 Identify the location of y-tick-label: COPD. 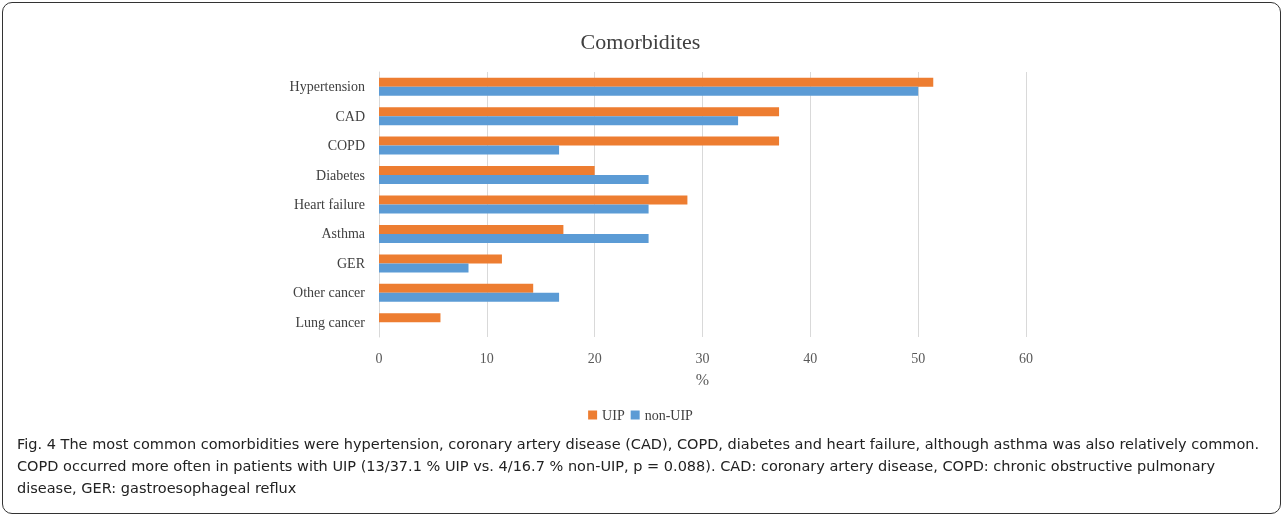
(346, 146).